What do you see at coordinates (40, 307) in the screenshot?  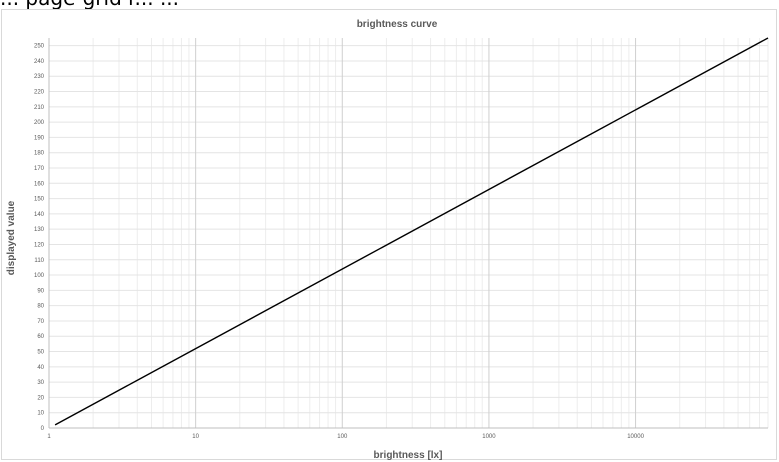 I see `y-tick-label: 80` at bounding box center [40, 307].